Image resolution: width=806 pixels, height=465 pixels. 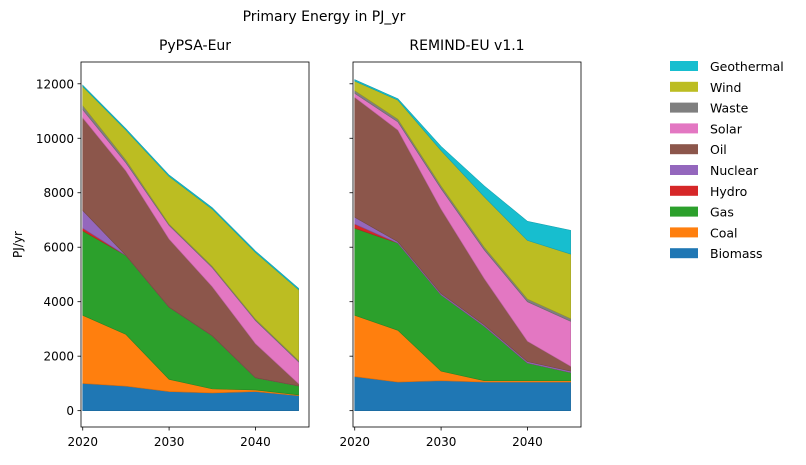 What do you see at coordinates (725, 87) in the screenshot?
I see `legend-label: Wind` at bounding box center [725, 87].